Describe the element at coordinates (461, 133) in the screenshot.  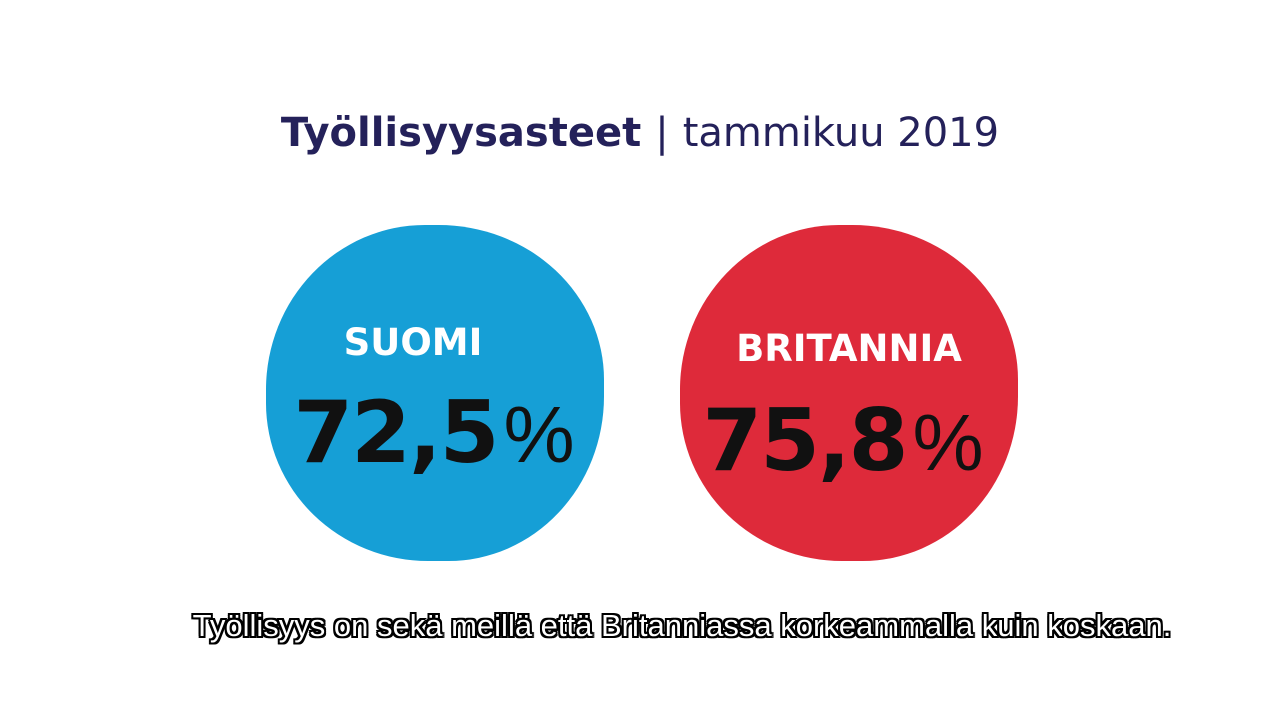
I see `title-main: Työllisyysasteet` at that location.